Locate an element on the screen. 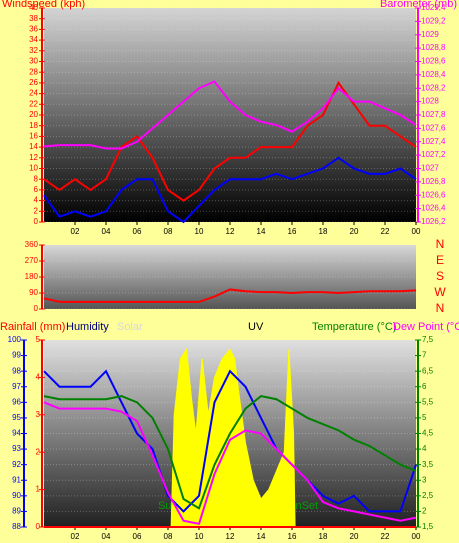  tick-label: 26 is located at coordinates (33, 82).